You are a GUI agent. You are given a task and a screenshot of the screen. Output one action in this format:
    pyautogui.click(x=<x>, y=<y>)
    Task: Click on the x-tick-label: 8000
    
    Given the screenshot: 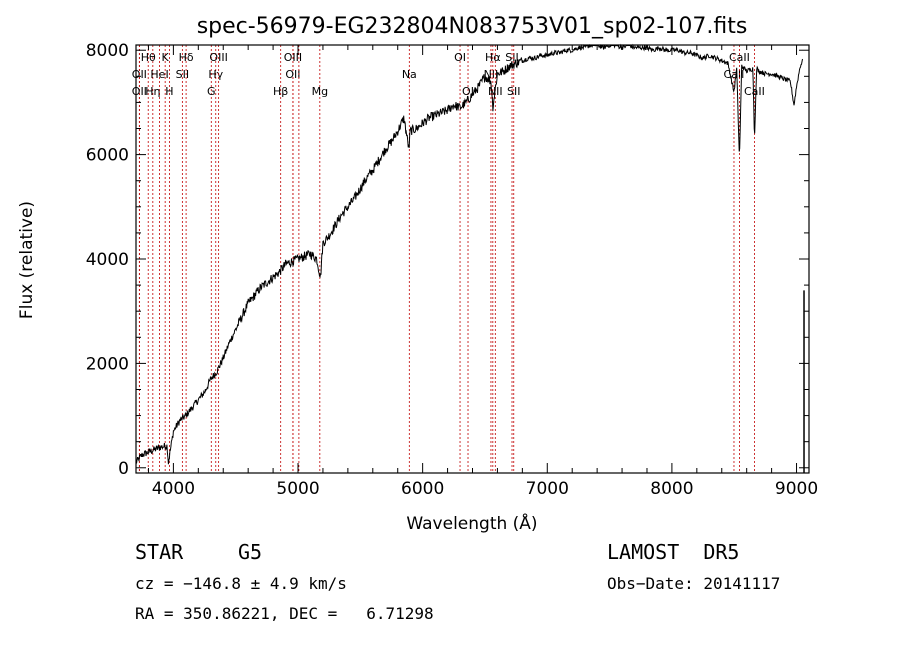 What is the action you would take?
    pyautogui.click(x=671, y=489)
    